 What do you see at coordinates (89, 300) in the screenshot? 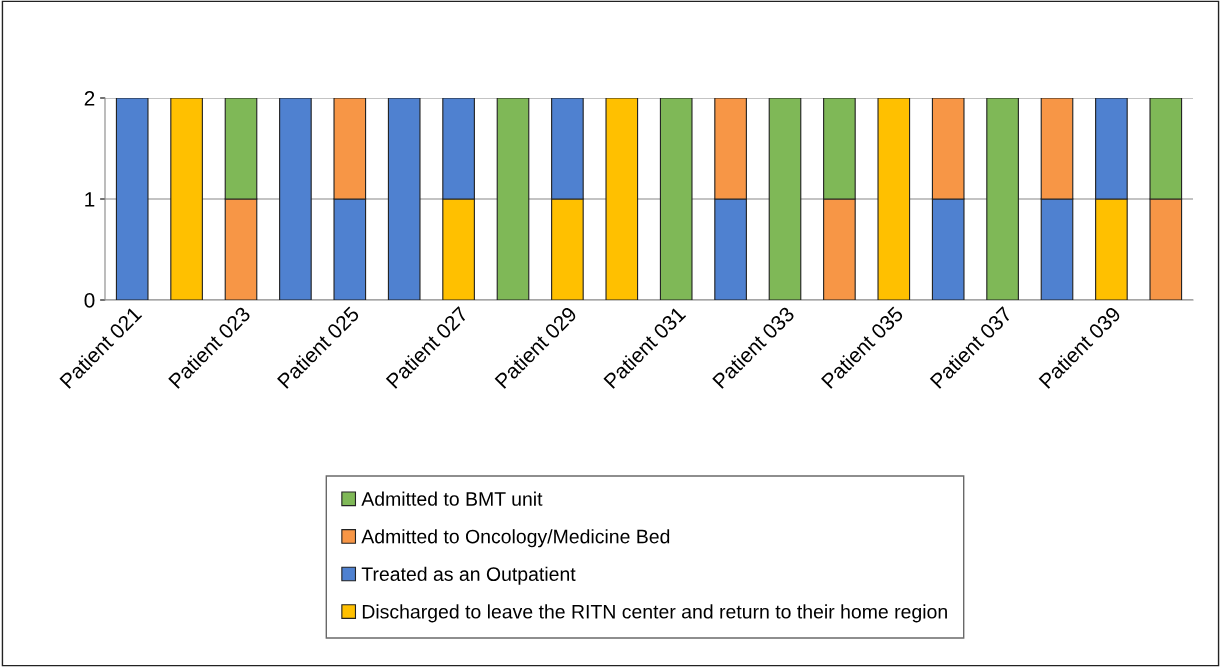
I see `y-tick-label: 0` at bounding box center [89, 300].